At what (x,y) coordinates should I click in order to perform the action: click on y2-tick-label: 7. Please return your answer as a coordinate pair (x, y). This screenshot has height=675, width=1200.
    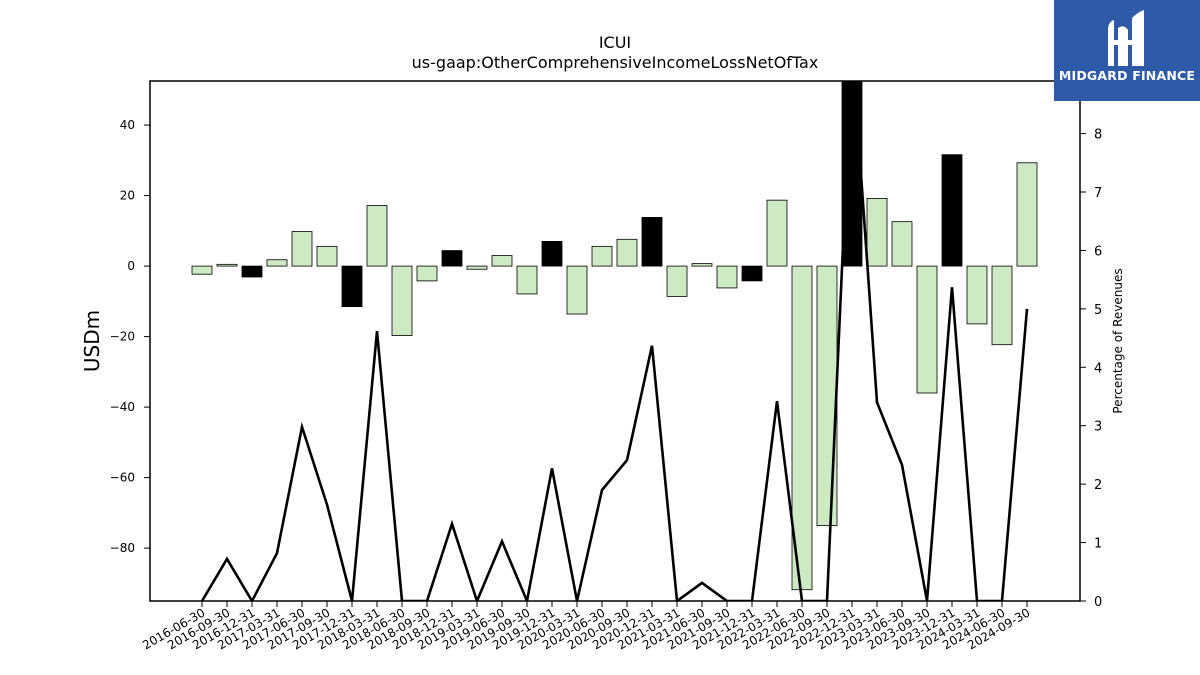
    Looking at the image, I should click on (1098, 193).